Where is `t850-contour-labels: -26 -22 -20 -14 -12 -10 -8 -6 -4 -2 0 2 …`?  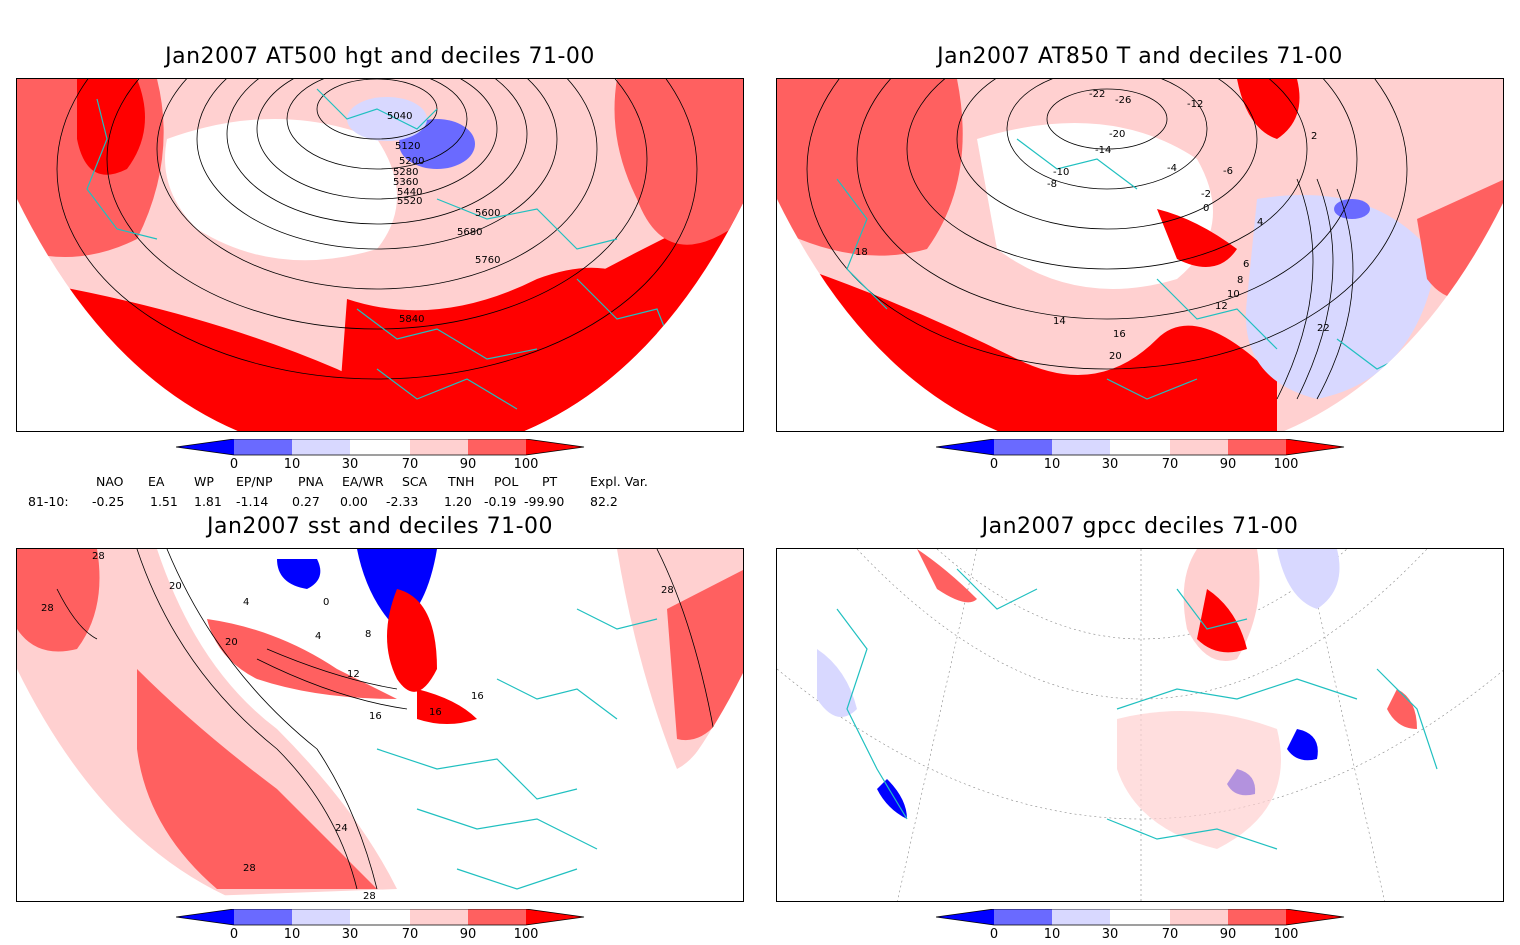 t850-contour-labels: -26 -22 -20 -14 -12 -10 -8 -6 -4 -2 0 2 … is located at coordinates (1092, 225).